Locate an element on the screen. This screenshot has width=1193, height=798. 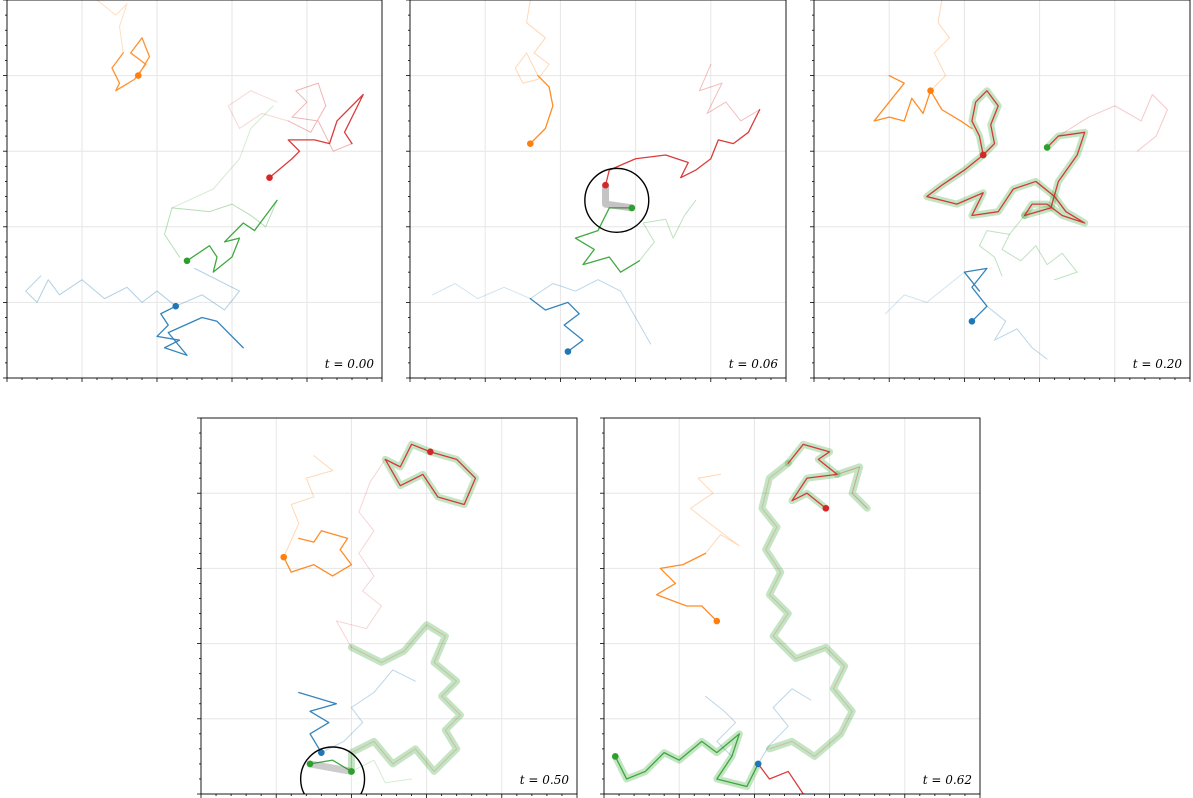
time-label: t = 0.06 is located at coordinates (754, 364).